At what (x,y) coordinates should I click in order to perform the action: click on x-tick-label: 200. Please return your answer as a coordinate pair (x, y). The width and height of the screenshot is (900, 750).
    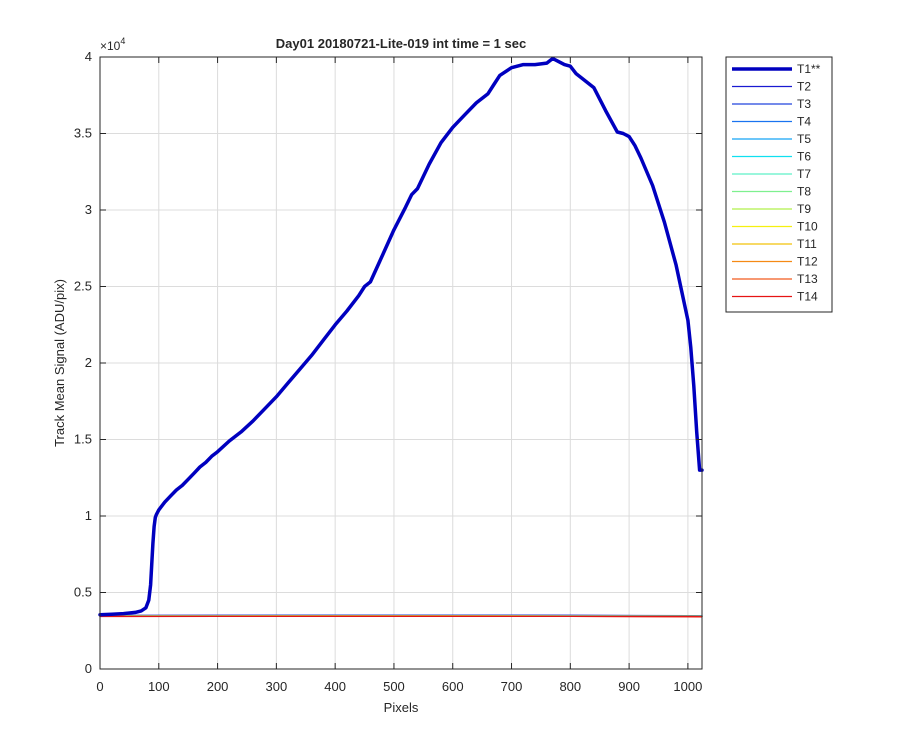
    Looking at the image, I should click on (218, 686).